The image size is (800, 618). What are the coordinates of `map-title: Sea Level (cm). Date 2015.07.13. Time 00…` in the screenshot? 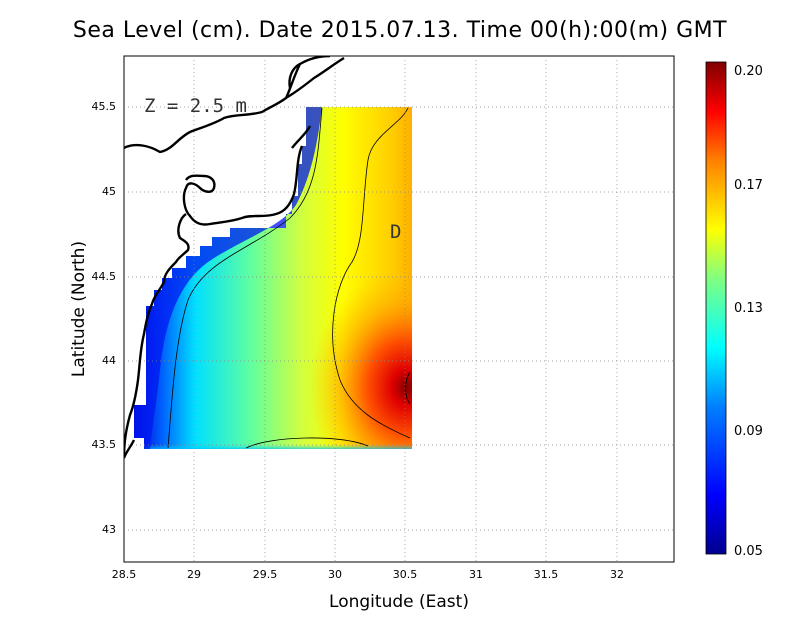 It's located at (400, 30).